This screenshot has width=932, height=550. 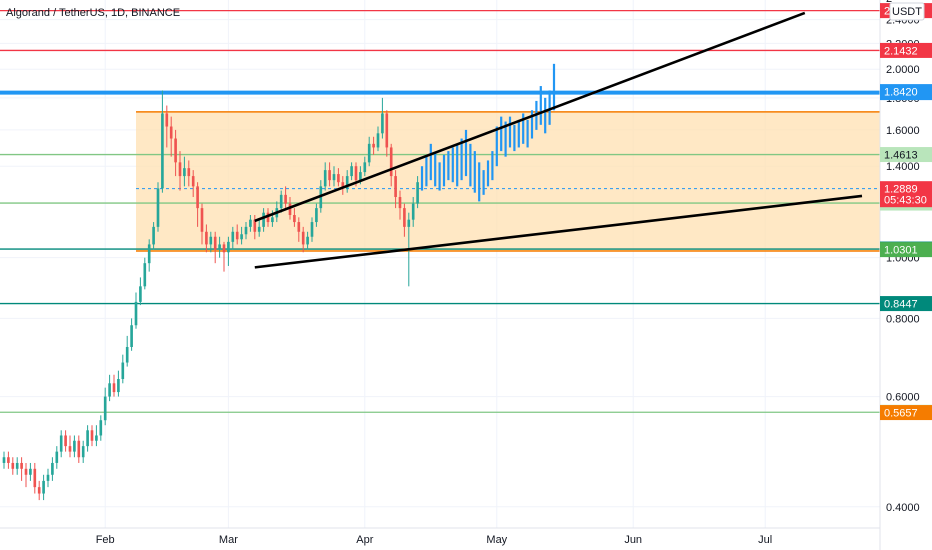 What do you see at coordinates (901, 414) in the screenshot?
I see `price-badge-label: 0.5657` at bounding box center [901, 414].